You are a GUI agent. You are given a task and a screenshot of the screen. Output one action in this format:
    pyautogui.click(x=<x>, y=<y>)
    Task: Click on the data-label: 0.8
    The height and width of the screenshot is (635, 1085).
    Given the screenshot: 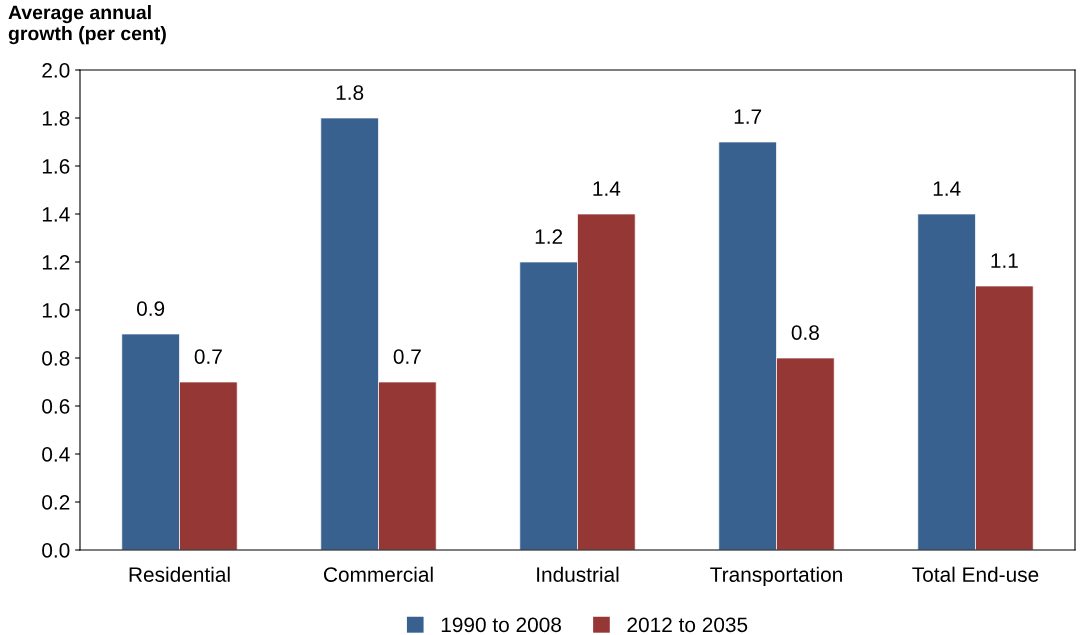 What is the action you would take?
    pyautogui.click(x=805, y=332)
    